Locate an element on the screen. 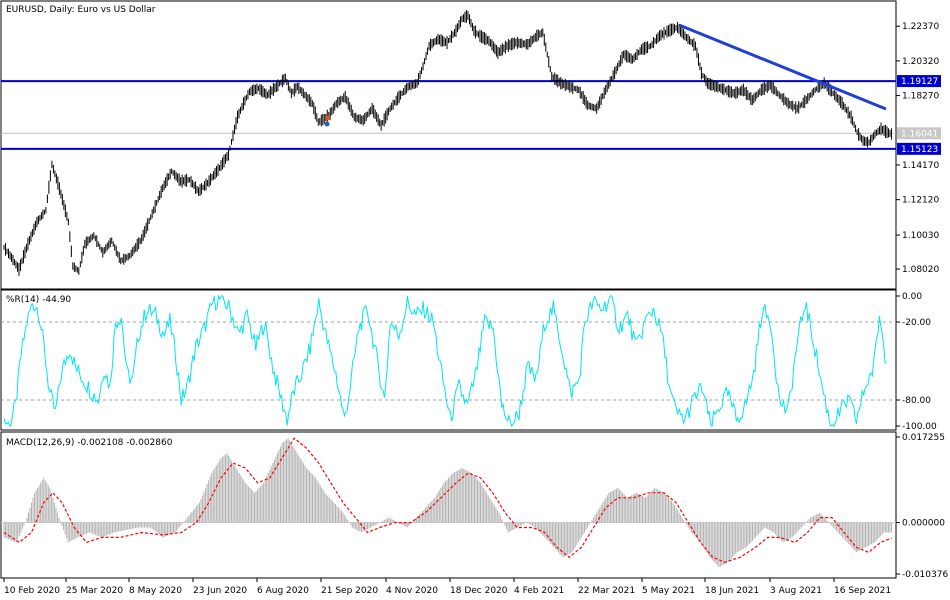 The height and width of the screenshot is (600, 950). wpr-tick-label: -80.00 is located at coordinates (916, 401).